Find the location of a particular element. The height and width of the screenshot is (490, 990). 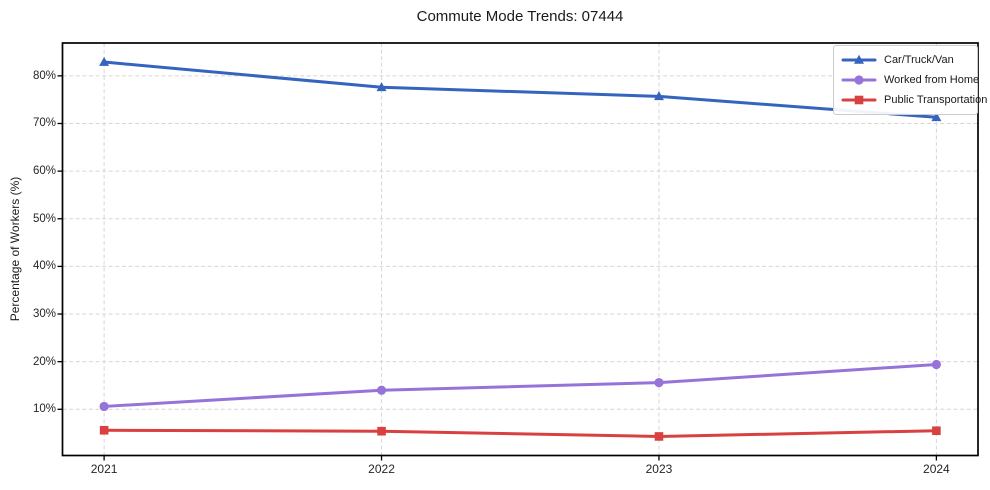

legend-item: Worked from Home is located at coordinates (910, 80).